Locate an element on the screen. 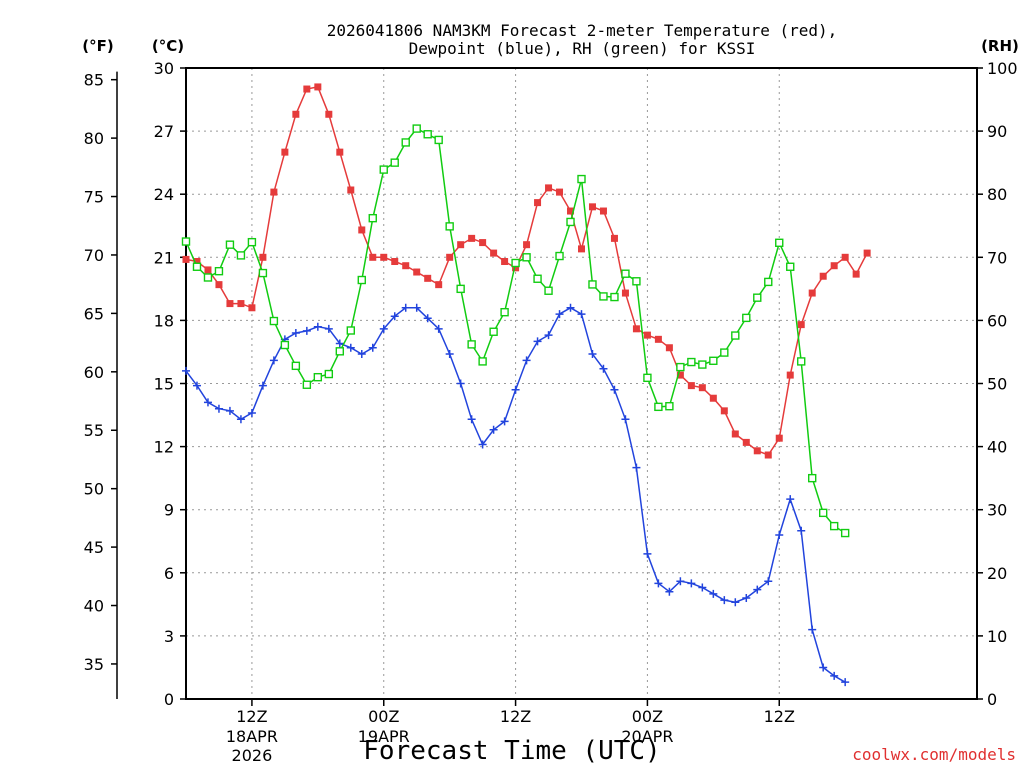 The image size is (1024, 768). unit-label-celsius: (°C) is located at coordinates (168, 46).